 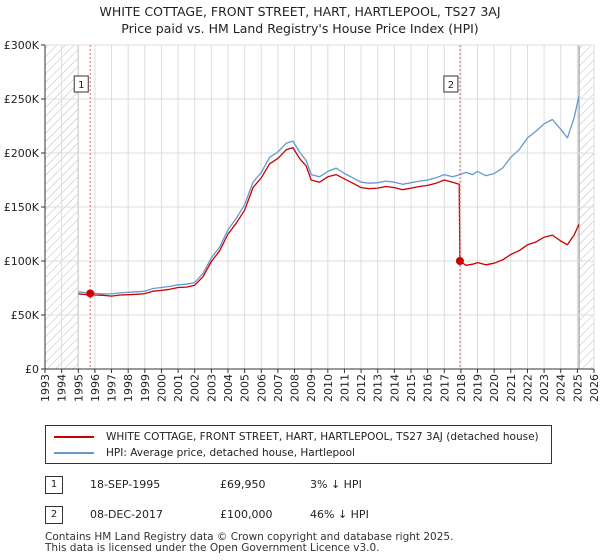 What do you see at coordinates (361, 388) in the screenshot?
I see `x-tick-label: 2012` at bounding box center [361, 388].